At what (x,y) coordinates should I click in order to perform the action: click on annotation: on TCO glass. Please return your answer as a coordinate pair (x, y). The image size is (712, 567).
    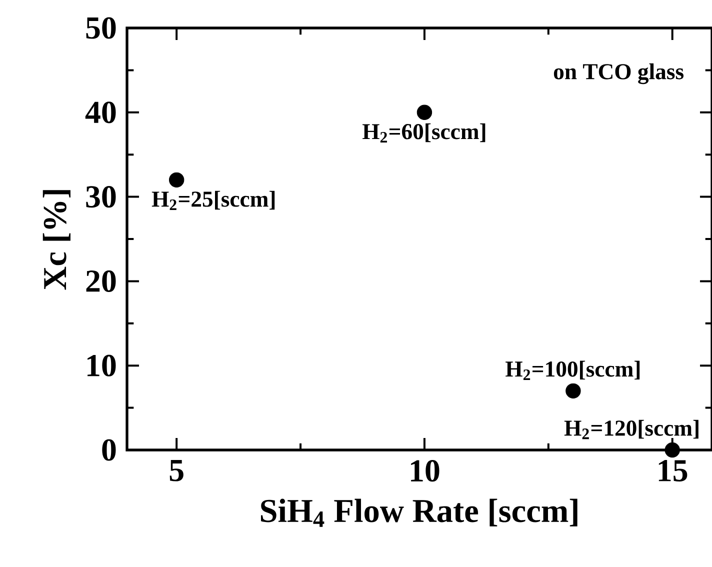
    Looking at the image, I should click on (619, 73).